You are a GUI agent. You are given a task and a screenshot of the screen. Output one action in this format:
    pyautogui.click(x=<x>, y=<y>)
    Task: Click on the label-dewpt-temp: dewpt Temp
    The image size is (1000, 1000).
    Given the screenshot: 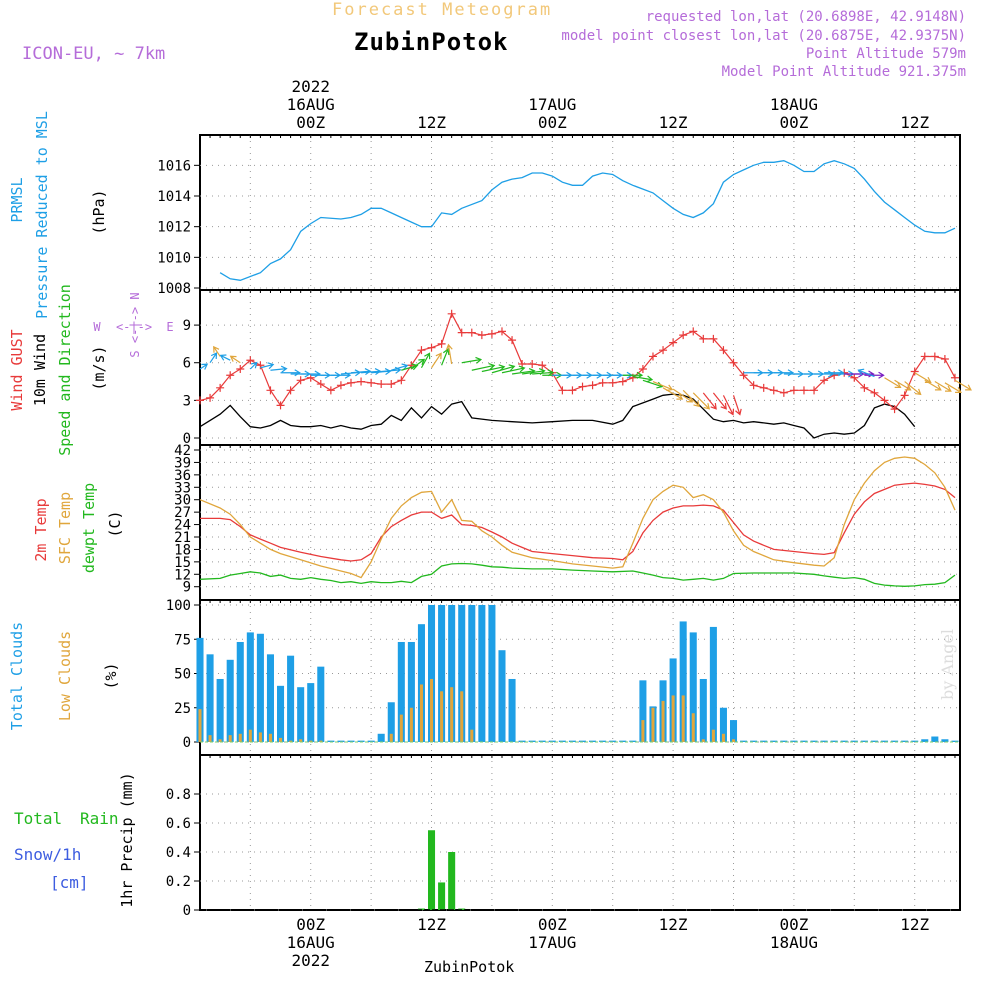 What is the action you would take?
    pyautogui.click(x=89, y=528)
    